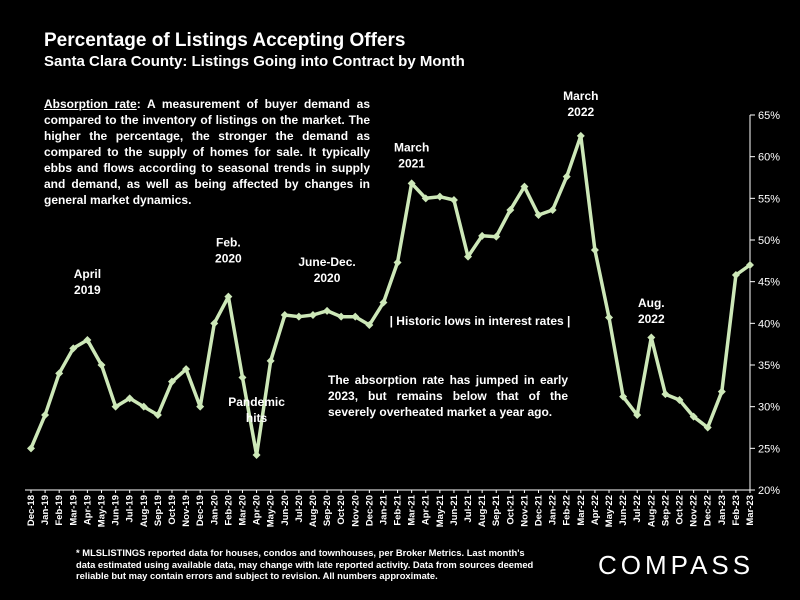 The image size is (800, 600). What do you see at coordinates (355, 511) in the screenshot?
I see `x-tick-label: Nov-20` at bounding box center [355, 511].